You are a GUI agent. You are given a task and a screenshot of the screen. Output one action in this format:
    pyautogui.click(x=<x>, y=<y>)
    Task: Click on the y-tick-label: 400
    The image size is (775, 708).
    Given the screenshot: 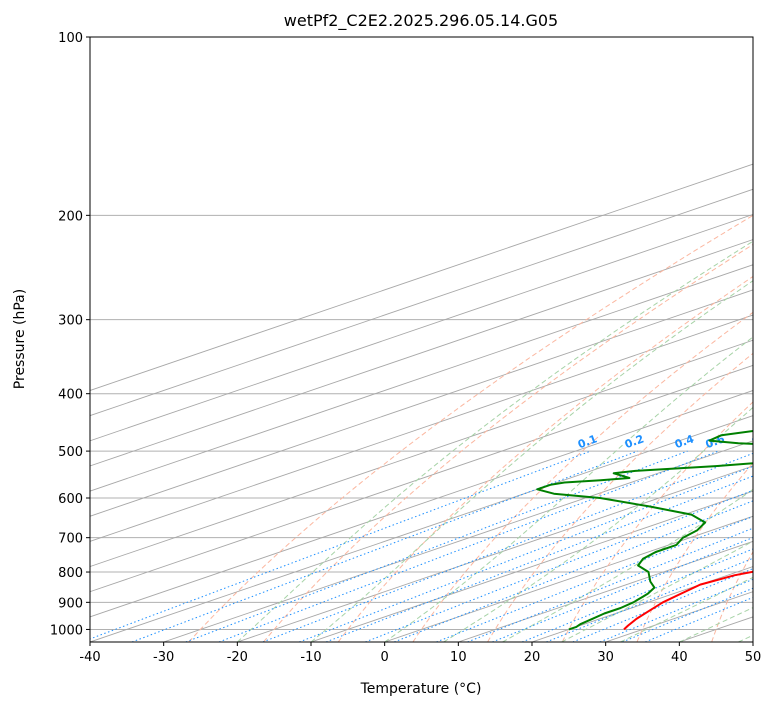 What is the action you would take?
    pyautogui.click(x=70, y=395)
    